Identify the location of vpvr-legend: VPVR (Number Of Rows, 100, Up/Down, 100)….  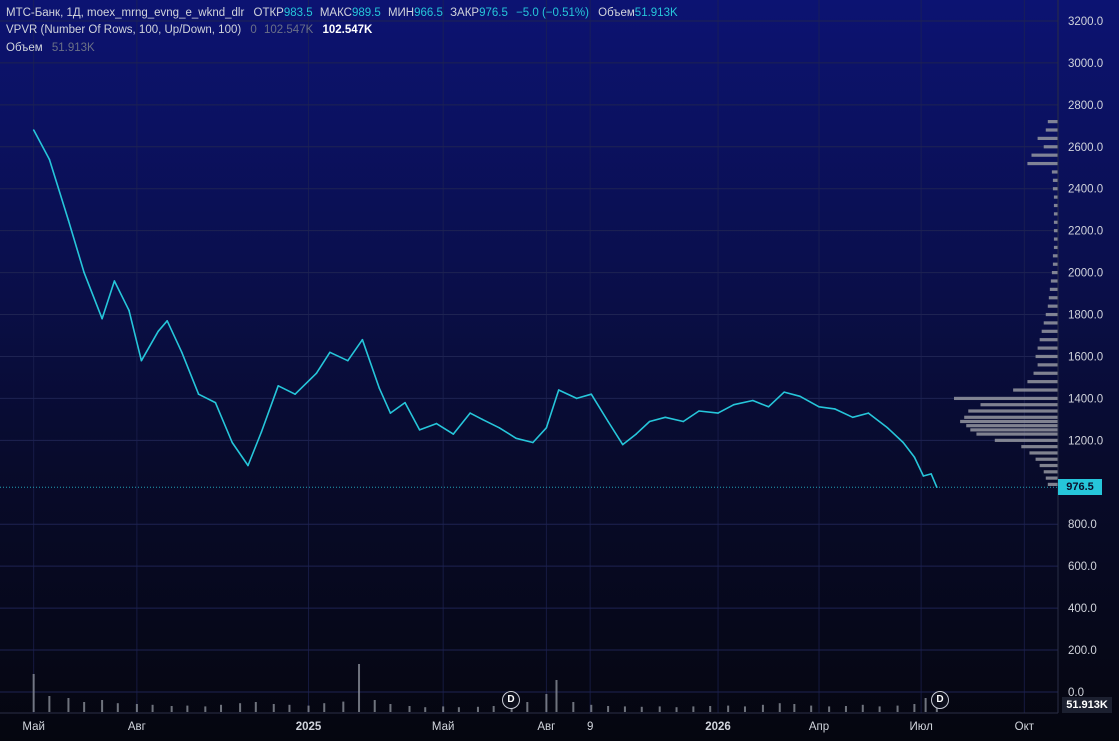
(189, 30).